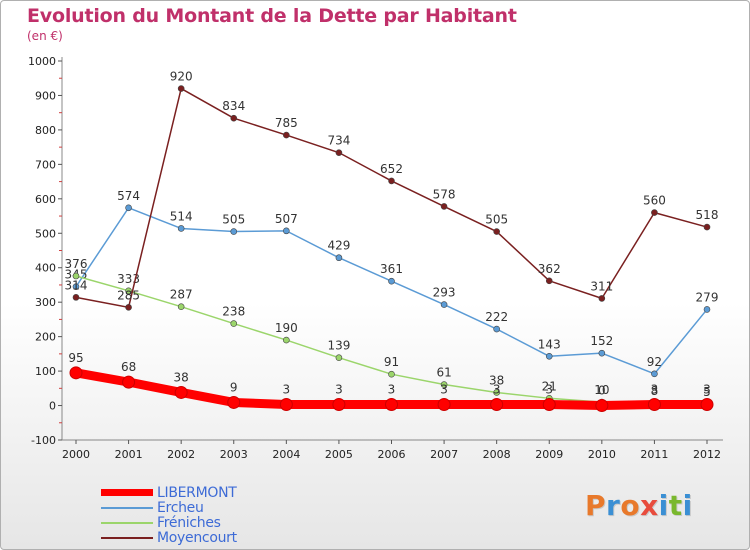 This screenshot has width=750, height=550. I want to click on data-label-freniches: 139, so click(338, 346).